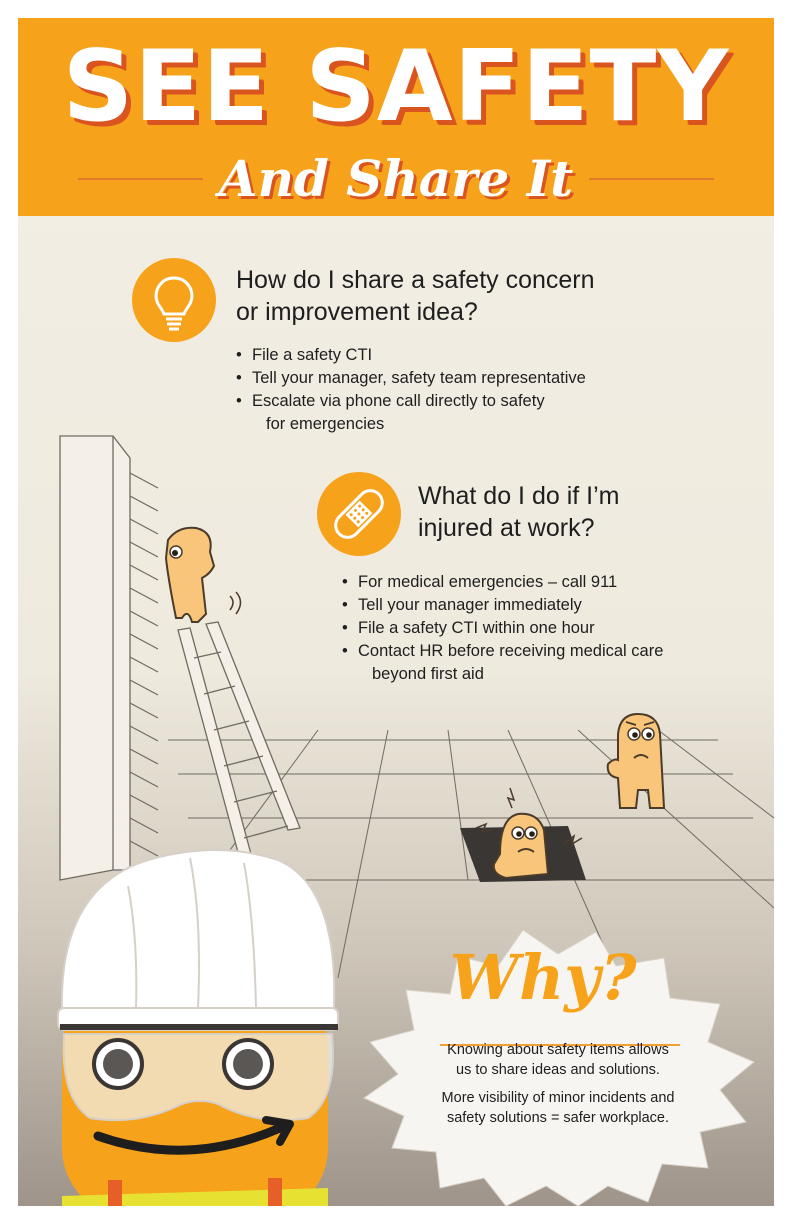 The image size is (792, 1224). Describe the element at coordinates (95, 658) in the screenshot. I see `wall` at that location.